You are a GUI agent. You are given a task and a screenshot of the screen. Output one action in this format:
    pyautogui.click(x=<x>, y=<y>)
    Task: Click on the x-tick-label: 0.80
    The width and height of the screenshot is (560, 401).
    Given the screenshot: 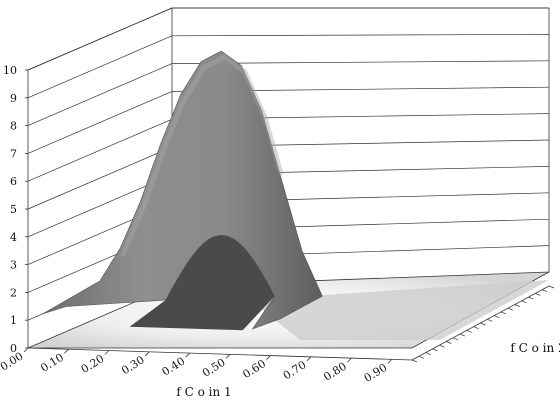 What is the action you would take?
    pyautogui.click(x=335, y=372)
    